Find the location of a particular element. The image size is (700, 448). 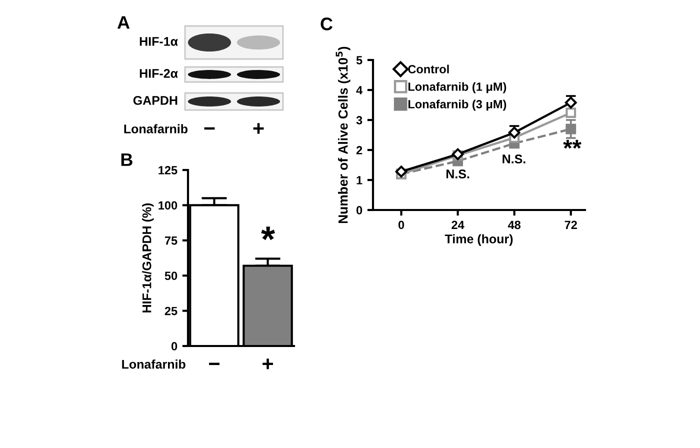

category-label: HIF-2α is located at coordinates (159, 73).